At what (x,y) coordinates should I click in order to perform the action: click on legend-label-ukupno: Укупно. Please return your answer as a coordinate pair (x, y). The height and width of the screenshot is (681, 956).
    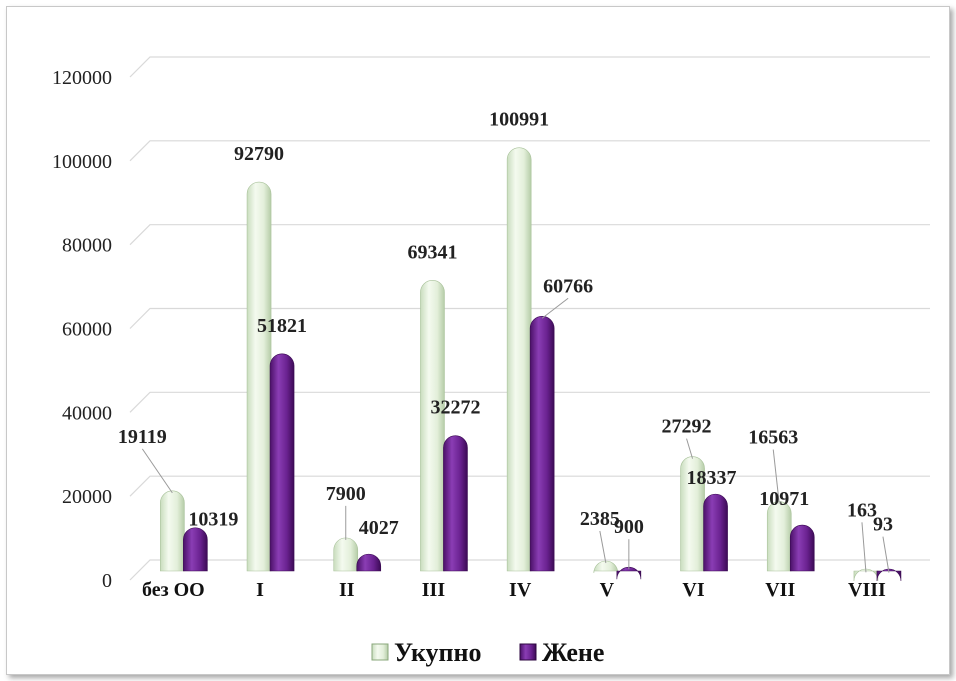
    Looking at the image, I should click on (438, 652).